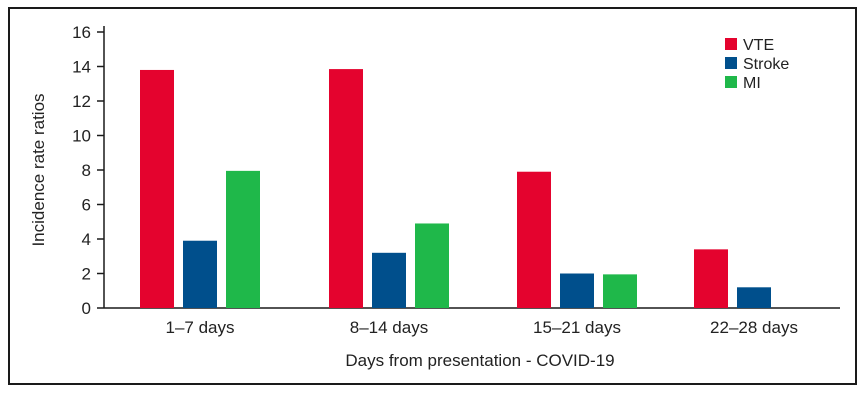 This screenshot has width=867, height=394. I want to click on y-tick-label: 12, so click(81, 101).